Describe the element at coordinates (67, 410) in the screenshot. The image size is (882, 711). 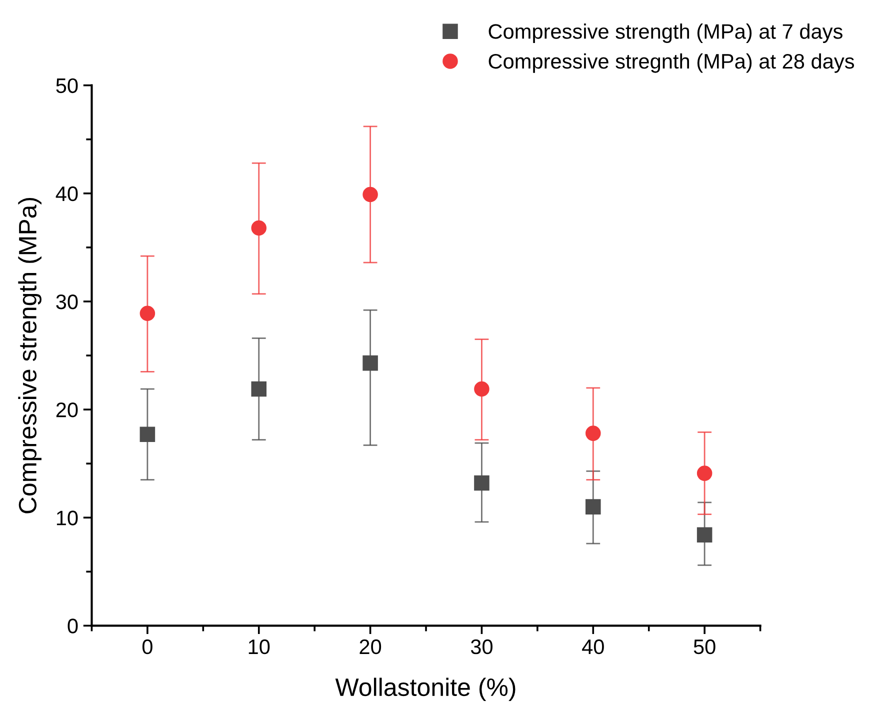
I see `y-tick-label: 20` at that location.